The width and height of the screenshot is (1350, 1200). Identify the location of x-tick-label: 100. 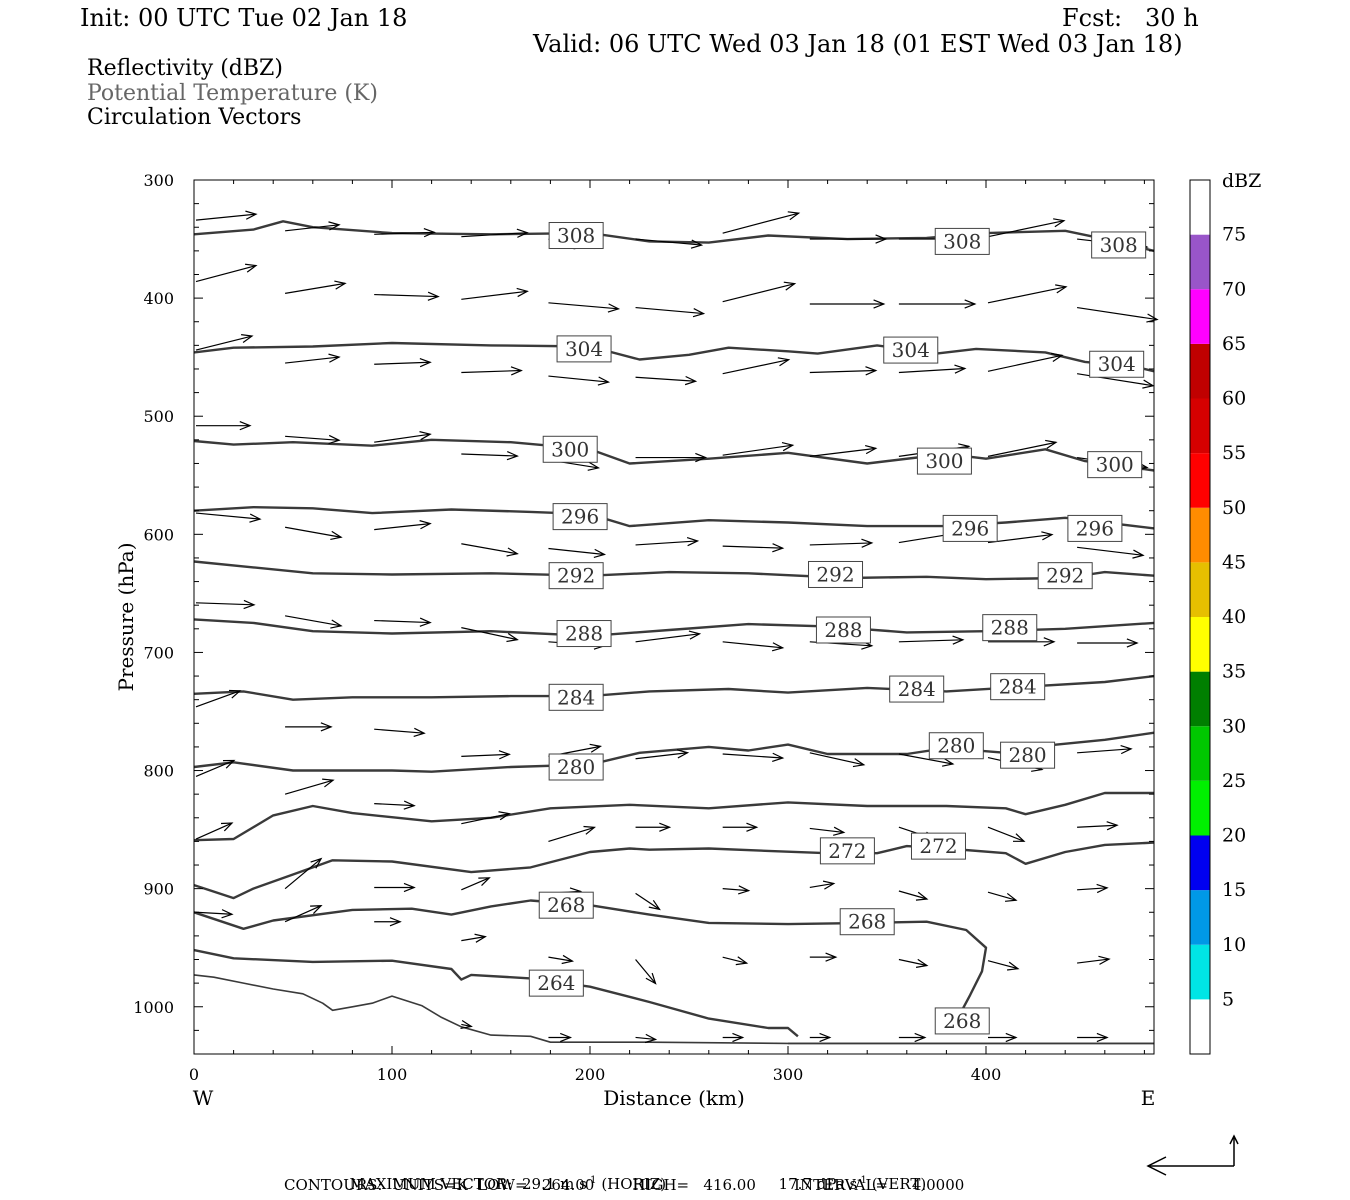
(392, 1074).